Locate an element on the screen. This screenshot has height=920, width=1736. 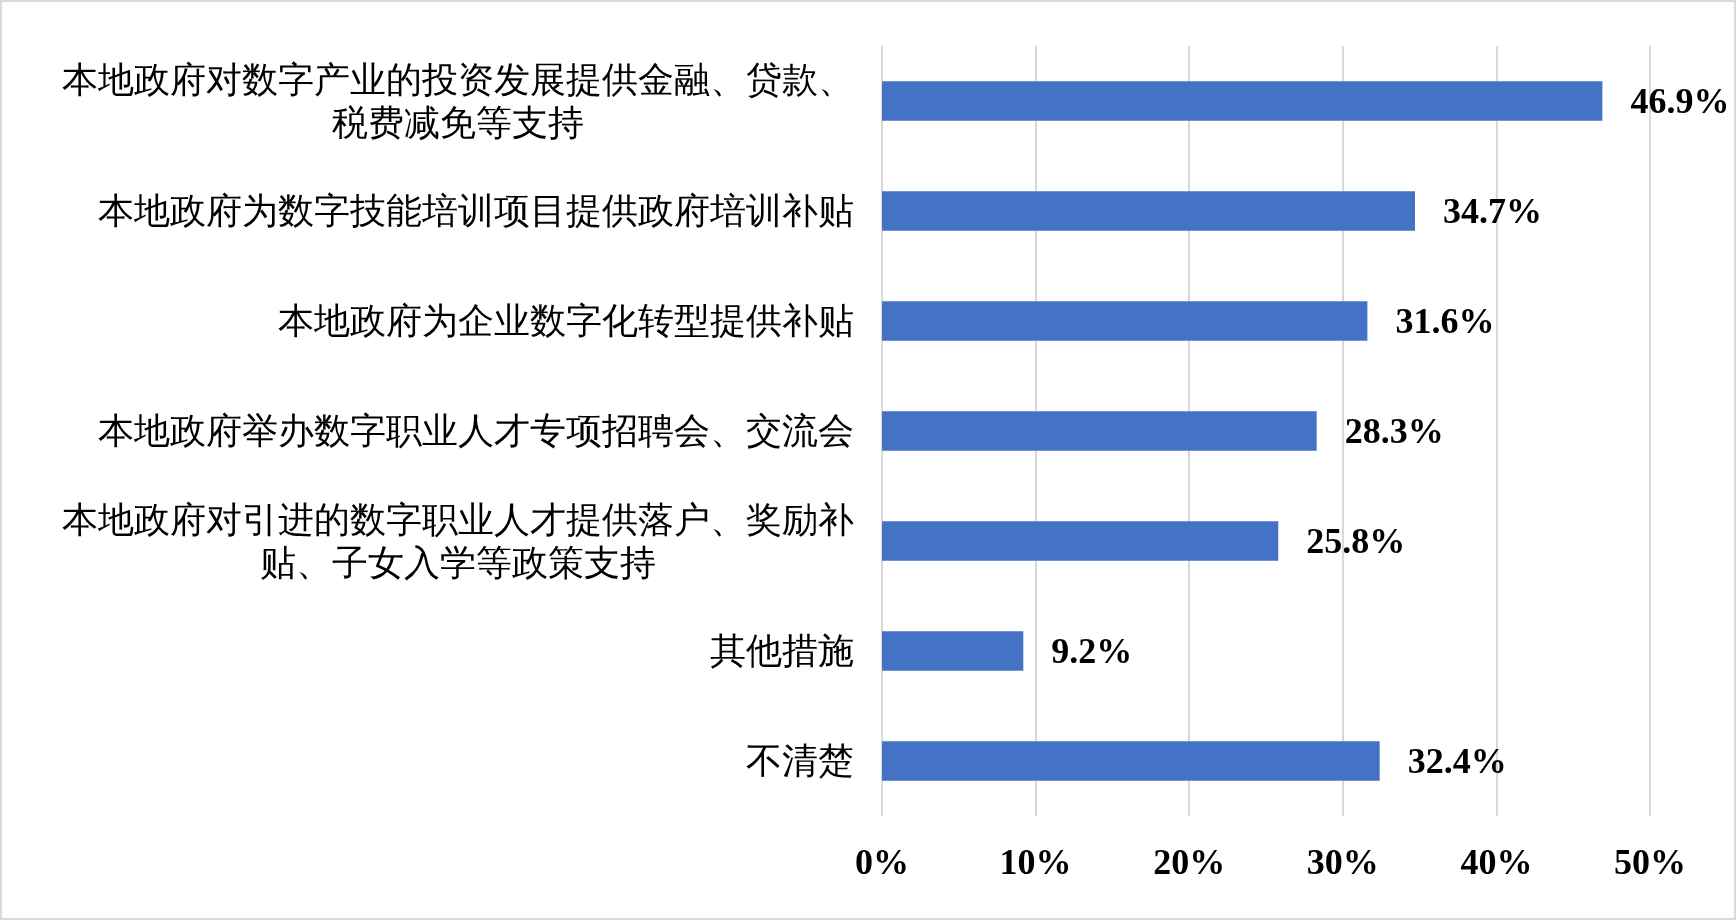
x-tick-label: 30% is located at coordinates (1342, 862).